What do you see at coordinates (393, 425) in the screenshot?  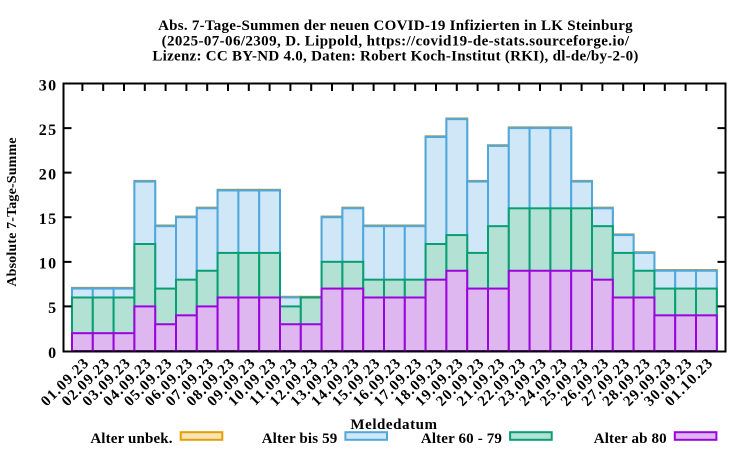 I see `svg-text: Meldedatum` at bounding box center [393, 425].